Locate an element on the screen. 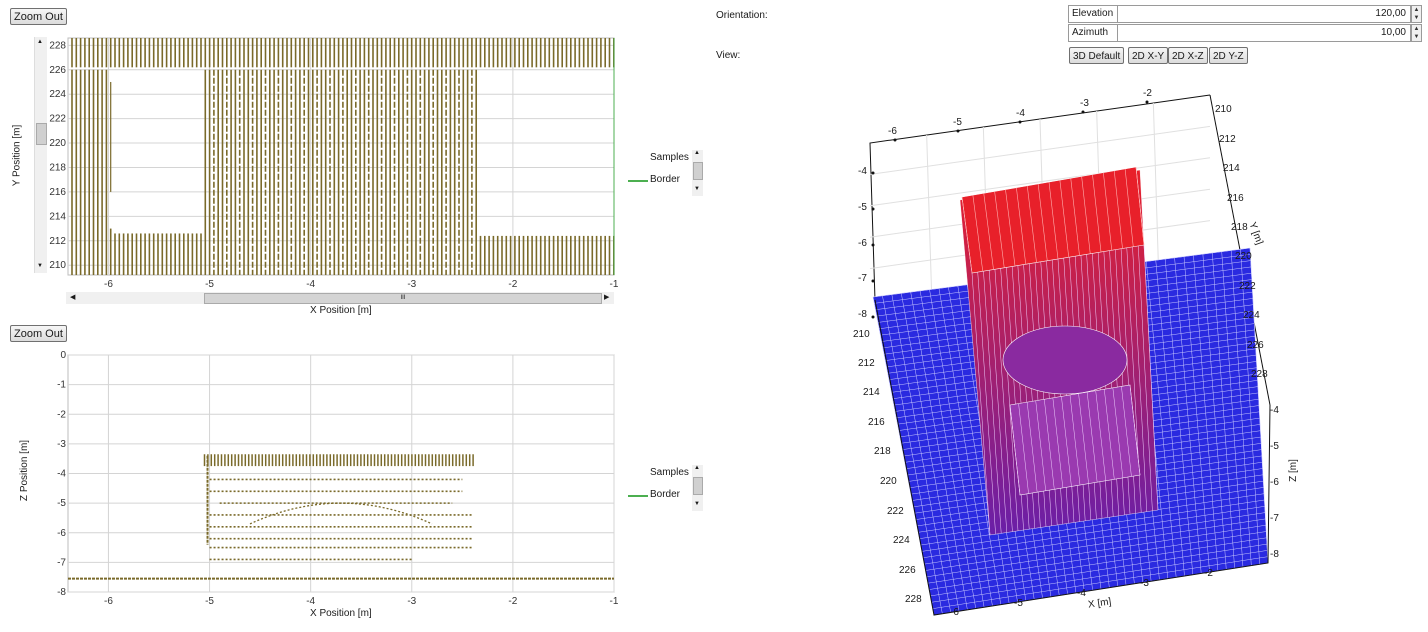  surface-right-z-tick: -7 is located at coordinates (1274, 518).